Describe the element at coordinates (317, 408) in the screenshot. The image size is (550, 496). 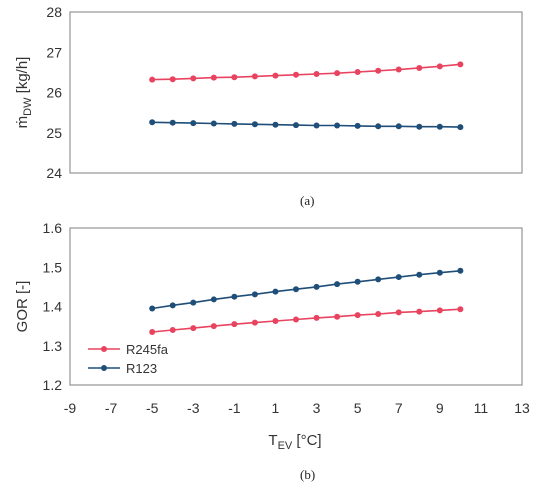
I see `panel-b-x-tick-label: 3` at that location.